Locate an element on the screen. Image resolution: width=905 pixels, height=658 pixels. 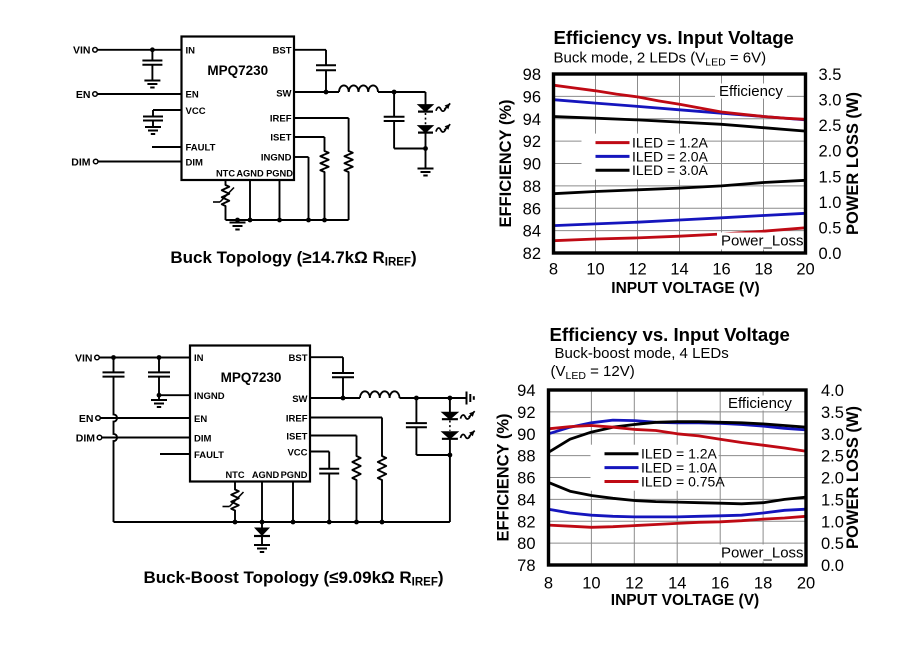
svg-text:Buck-Boost Topology (≤9.09kΩ R: Buck-Boost Topology (≤9.09kΩ RIREF) is located at coordinates (293, 578).